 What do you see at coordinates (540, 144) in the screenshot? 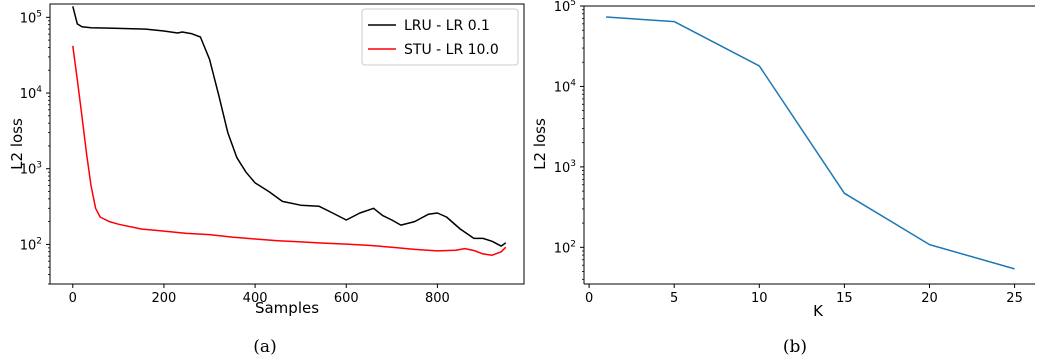
I see `chart-b-ylabel: L2 loss` at bounding box center [540, 144].